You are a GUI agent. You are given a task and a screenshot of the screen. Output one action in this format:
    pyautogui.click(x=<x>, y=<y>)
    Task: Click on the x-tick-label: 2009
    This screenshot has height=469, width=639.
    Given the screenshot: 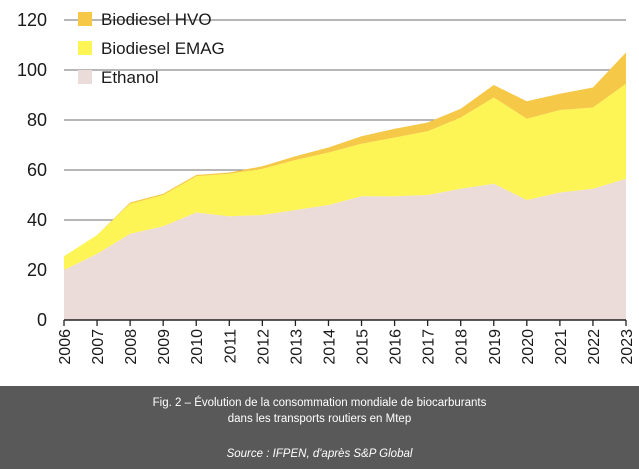 What is the action you would take?
    pyautogui.click(x=164, y=347)
    